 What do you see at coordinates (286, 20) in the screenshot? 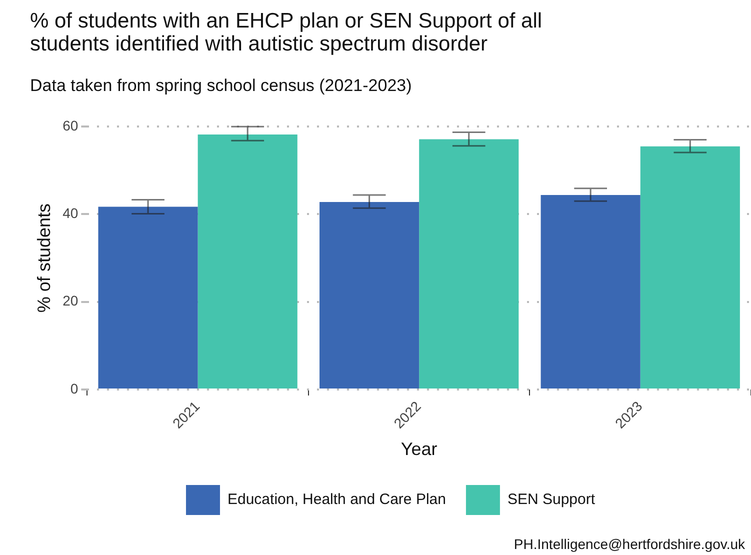
I see `text: % of students with an EHCP plan or SEN Support of all` at bounding box center [286, 20].